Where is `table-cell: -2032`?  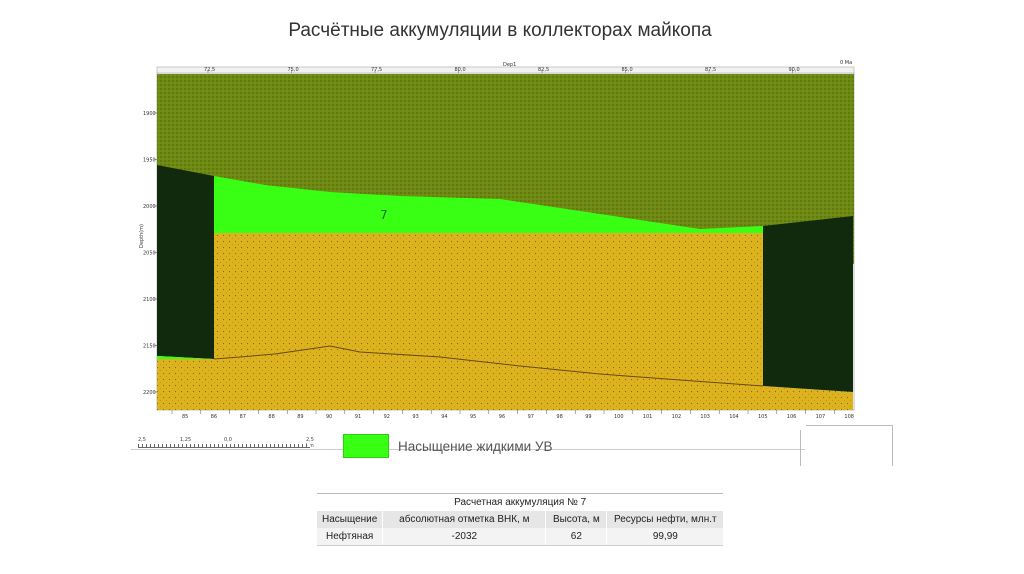 table-cell: -2032 is located at coordinates (464, 537).